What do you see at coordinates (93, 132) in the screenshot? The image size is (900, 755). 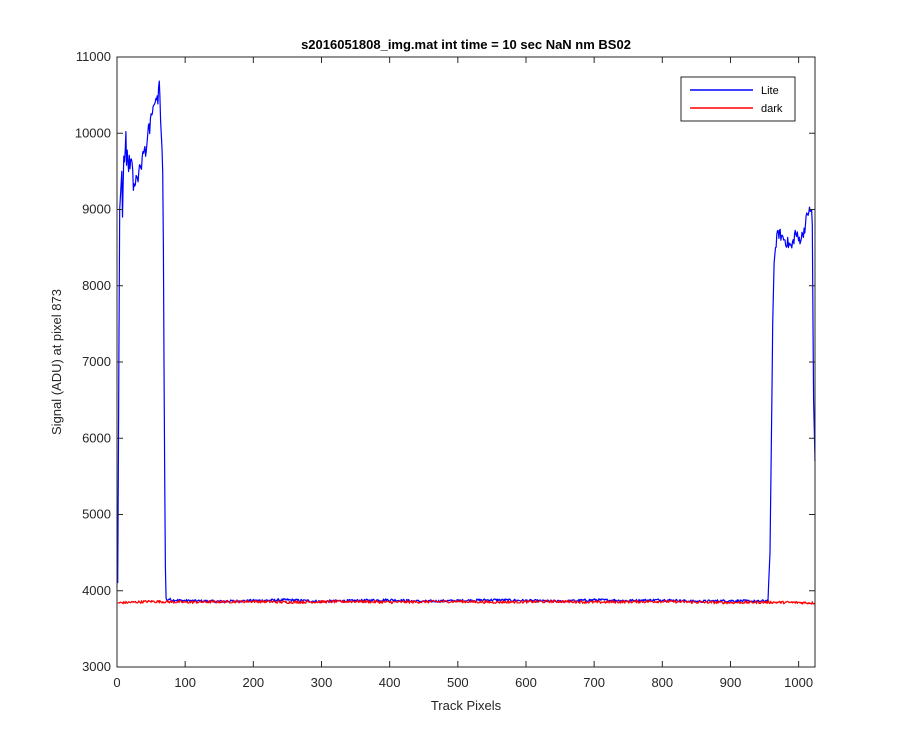 I see `y-tick-label: 10000` at bounding box center [93, 132].